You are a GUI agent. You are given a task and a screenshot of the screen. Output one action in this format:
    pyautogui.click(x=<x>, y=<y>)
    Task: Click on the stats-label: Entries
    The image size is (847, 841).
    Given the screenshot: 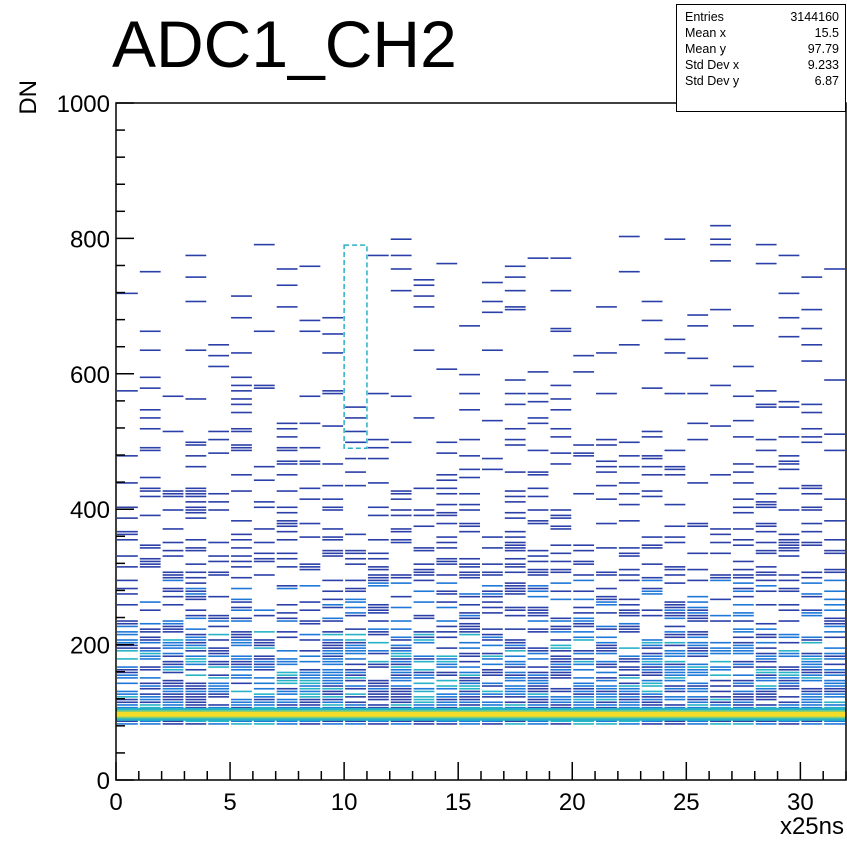 What is the action you would take?
    pyautogui.click(x=704, y=17)
    